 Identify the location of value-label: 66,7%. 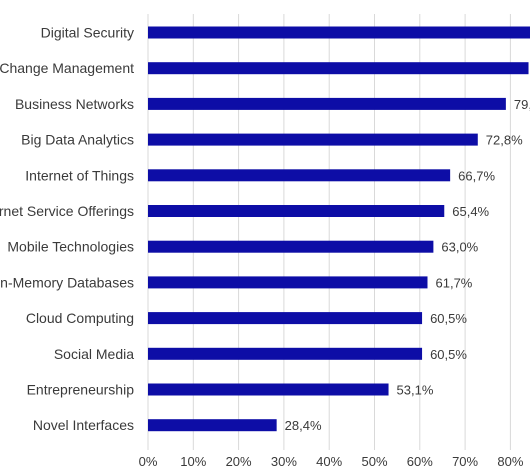
(476, 175).